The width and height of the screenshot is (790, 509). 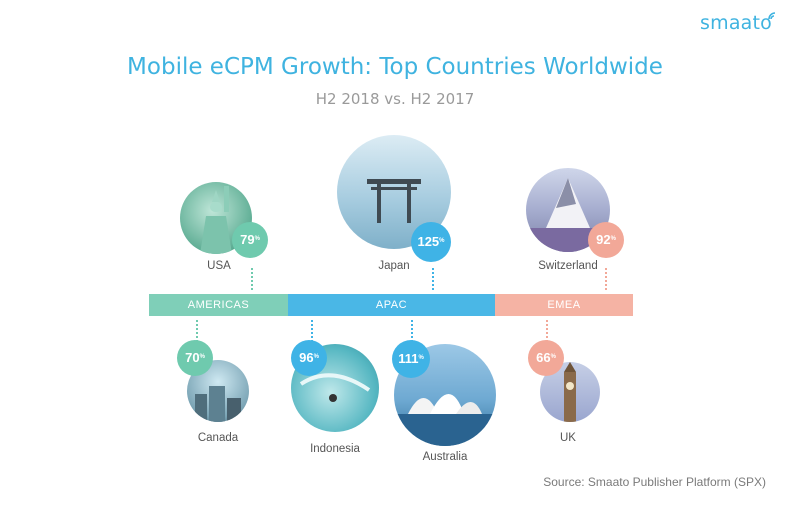 I want to click on switzerland-growth-badge: 92%, so click(x=606, y=240).